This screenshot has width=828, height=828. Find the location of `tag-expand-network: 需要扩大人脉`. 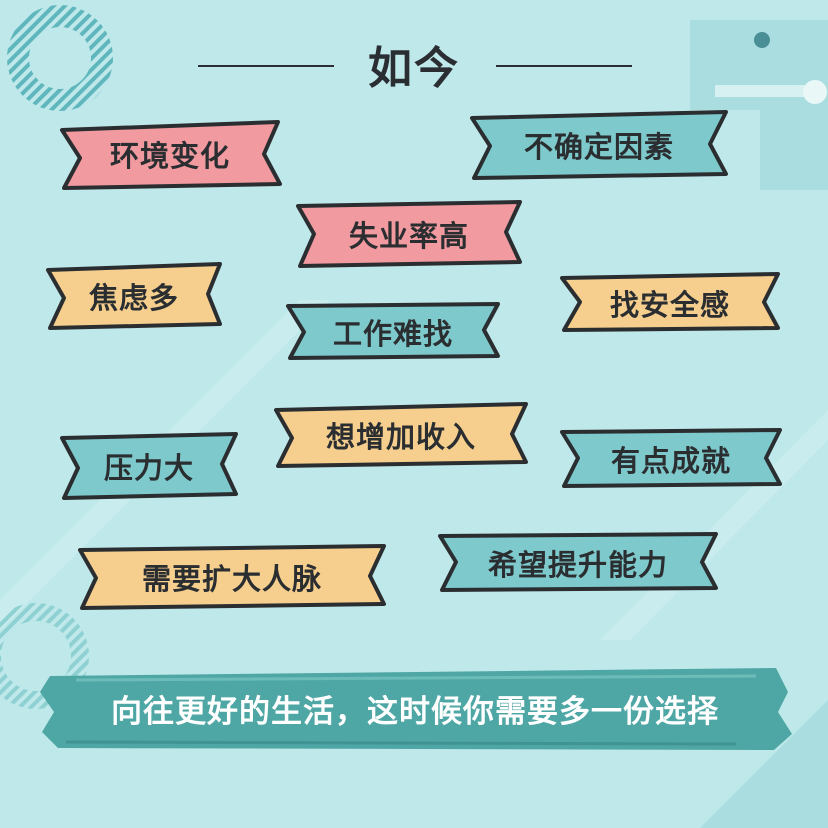

tag-expand-network: 需要扩大人脉 is located at coordinates (232, 577).